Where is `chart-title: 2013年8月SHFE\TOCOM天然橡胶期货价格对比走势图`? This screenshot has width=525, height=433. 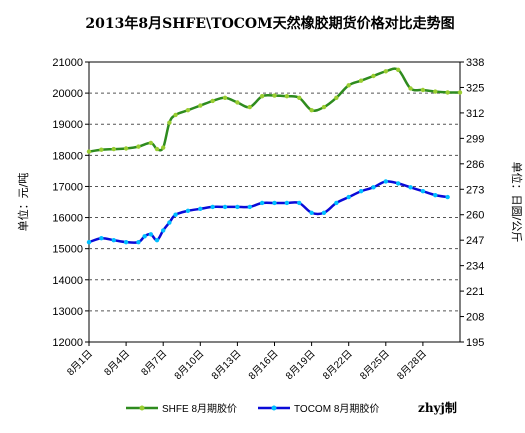 chart-title: 2013年8月SHFE\TOCOM天然橡胶期货价格对比走势图 is located at coordinates (269, 23).